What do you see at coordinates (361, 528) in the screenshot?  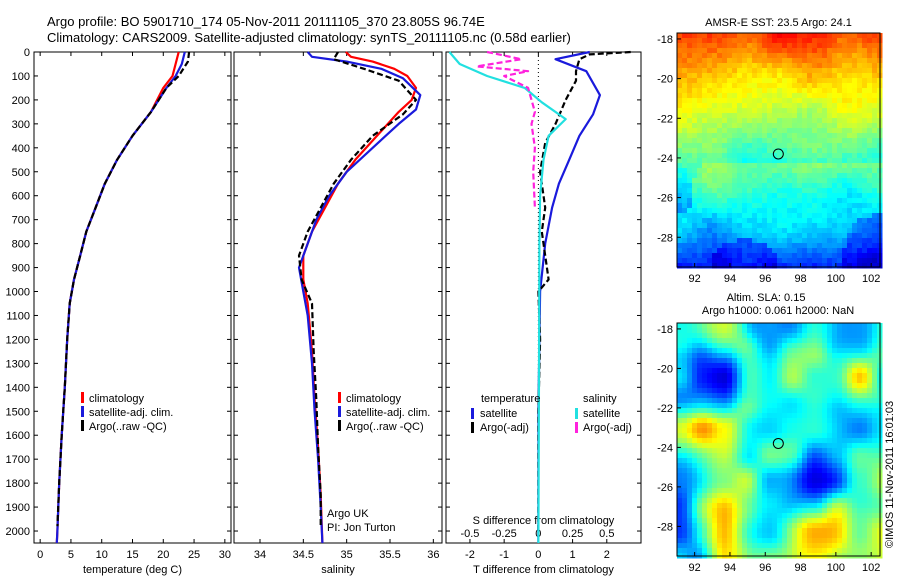 I see `annotation-text: PI: Jon Turton` at bounding box center [361, 528].